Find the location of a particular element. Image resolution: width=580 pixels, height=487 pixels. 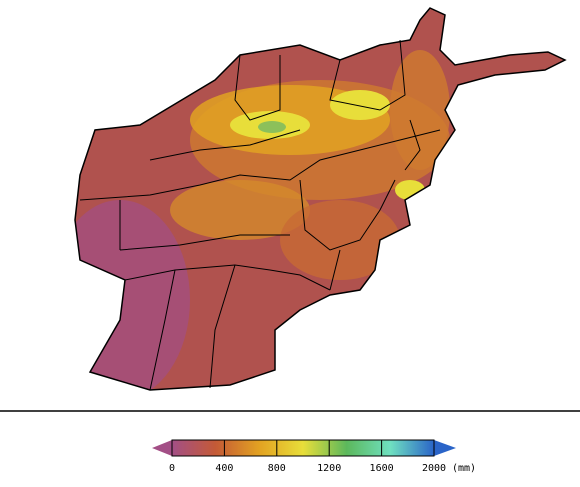

colorbar-tick-label: 400 is located at coordinates (224, 468).